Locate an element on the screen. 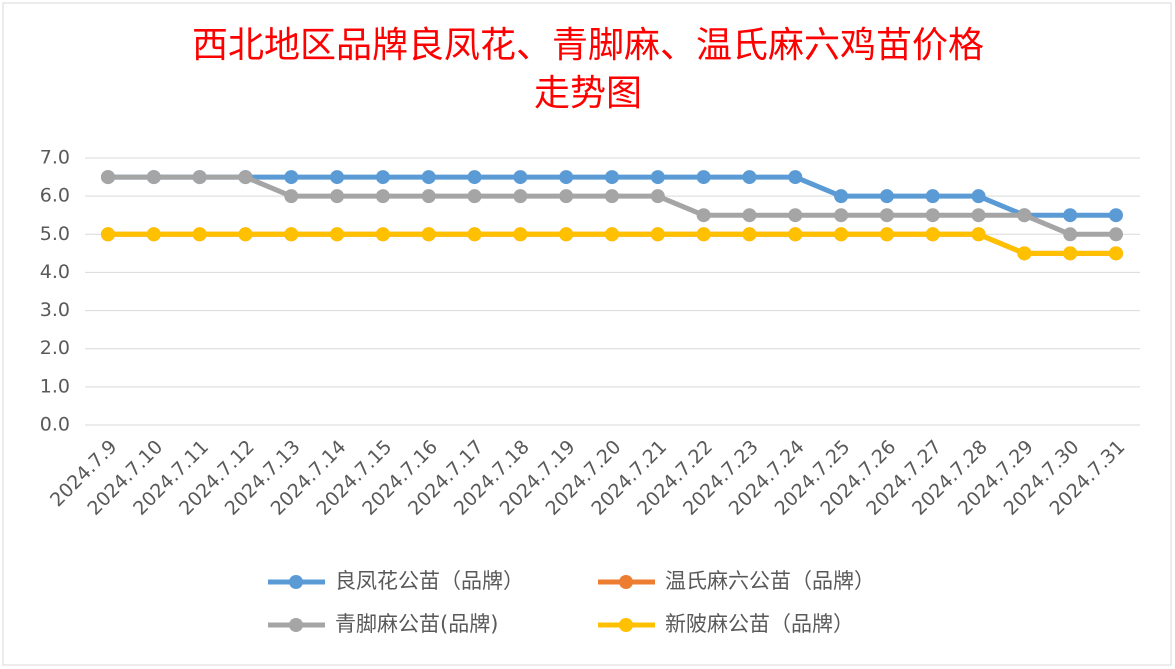 This screenshot has height=669, width=1175. chart-title: 走势图 is located at coordinates (588, 93).